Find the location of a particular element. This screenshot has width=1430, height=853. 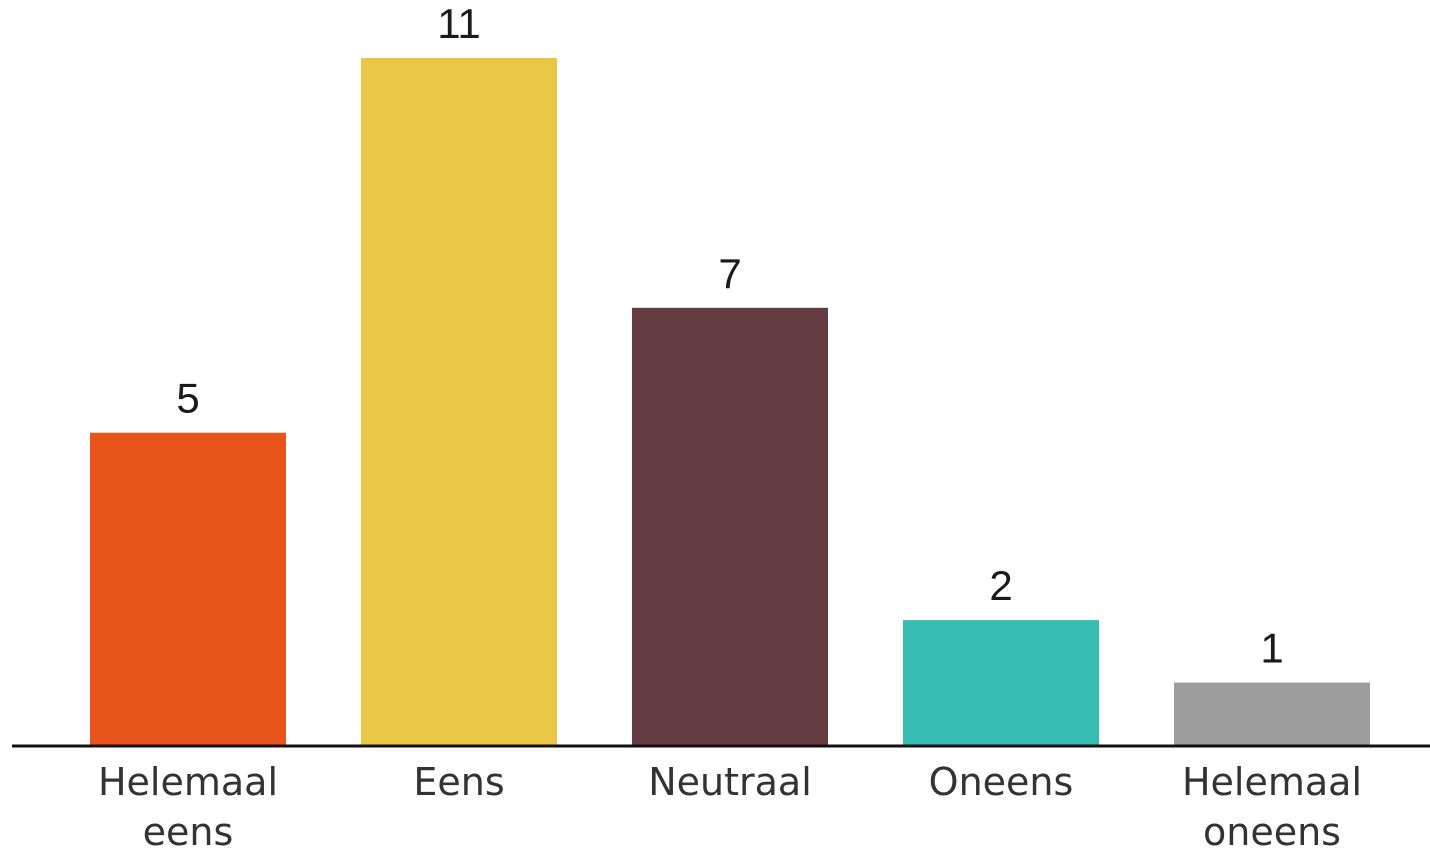

category-label-line: Oneens is located at coordinates (1001, 782).